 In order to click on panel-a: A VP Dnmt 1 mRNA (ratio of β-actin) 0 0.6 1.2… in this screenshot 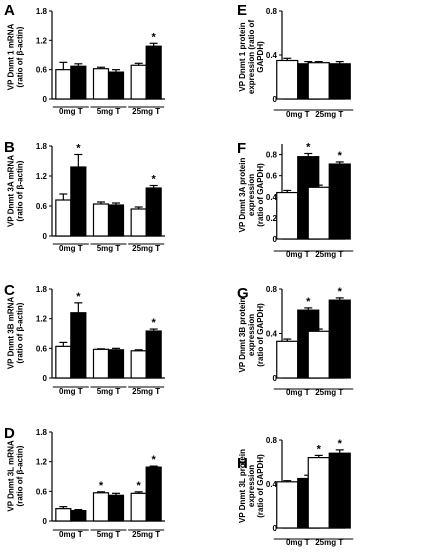, I will do `click(84, 59)`.